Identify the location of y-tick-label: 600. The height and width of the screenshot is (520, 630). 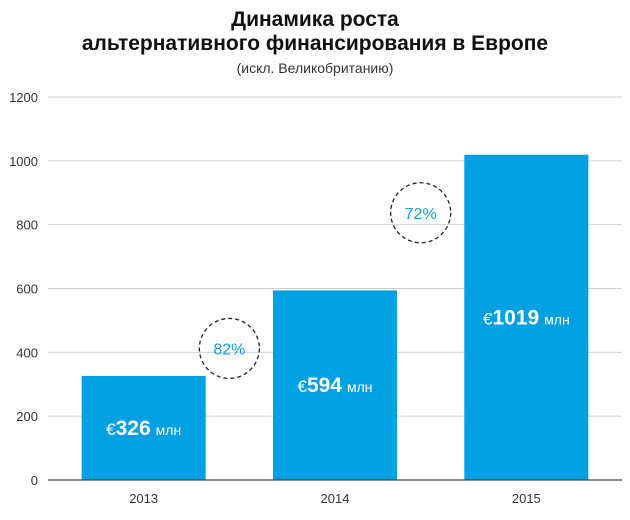
(27, 289).